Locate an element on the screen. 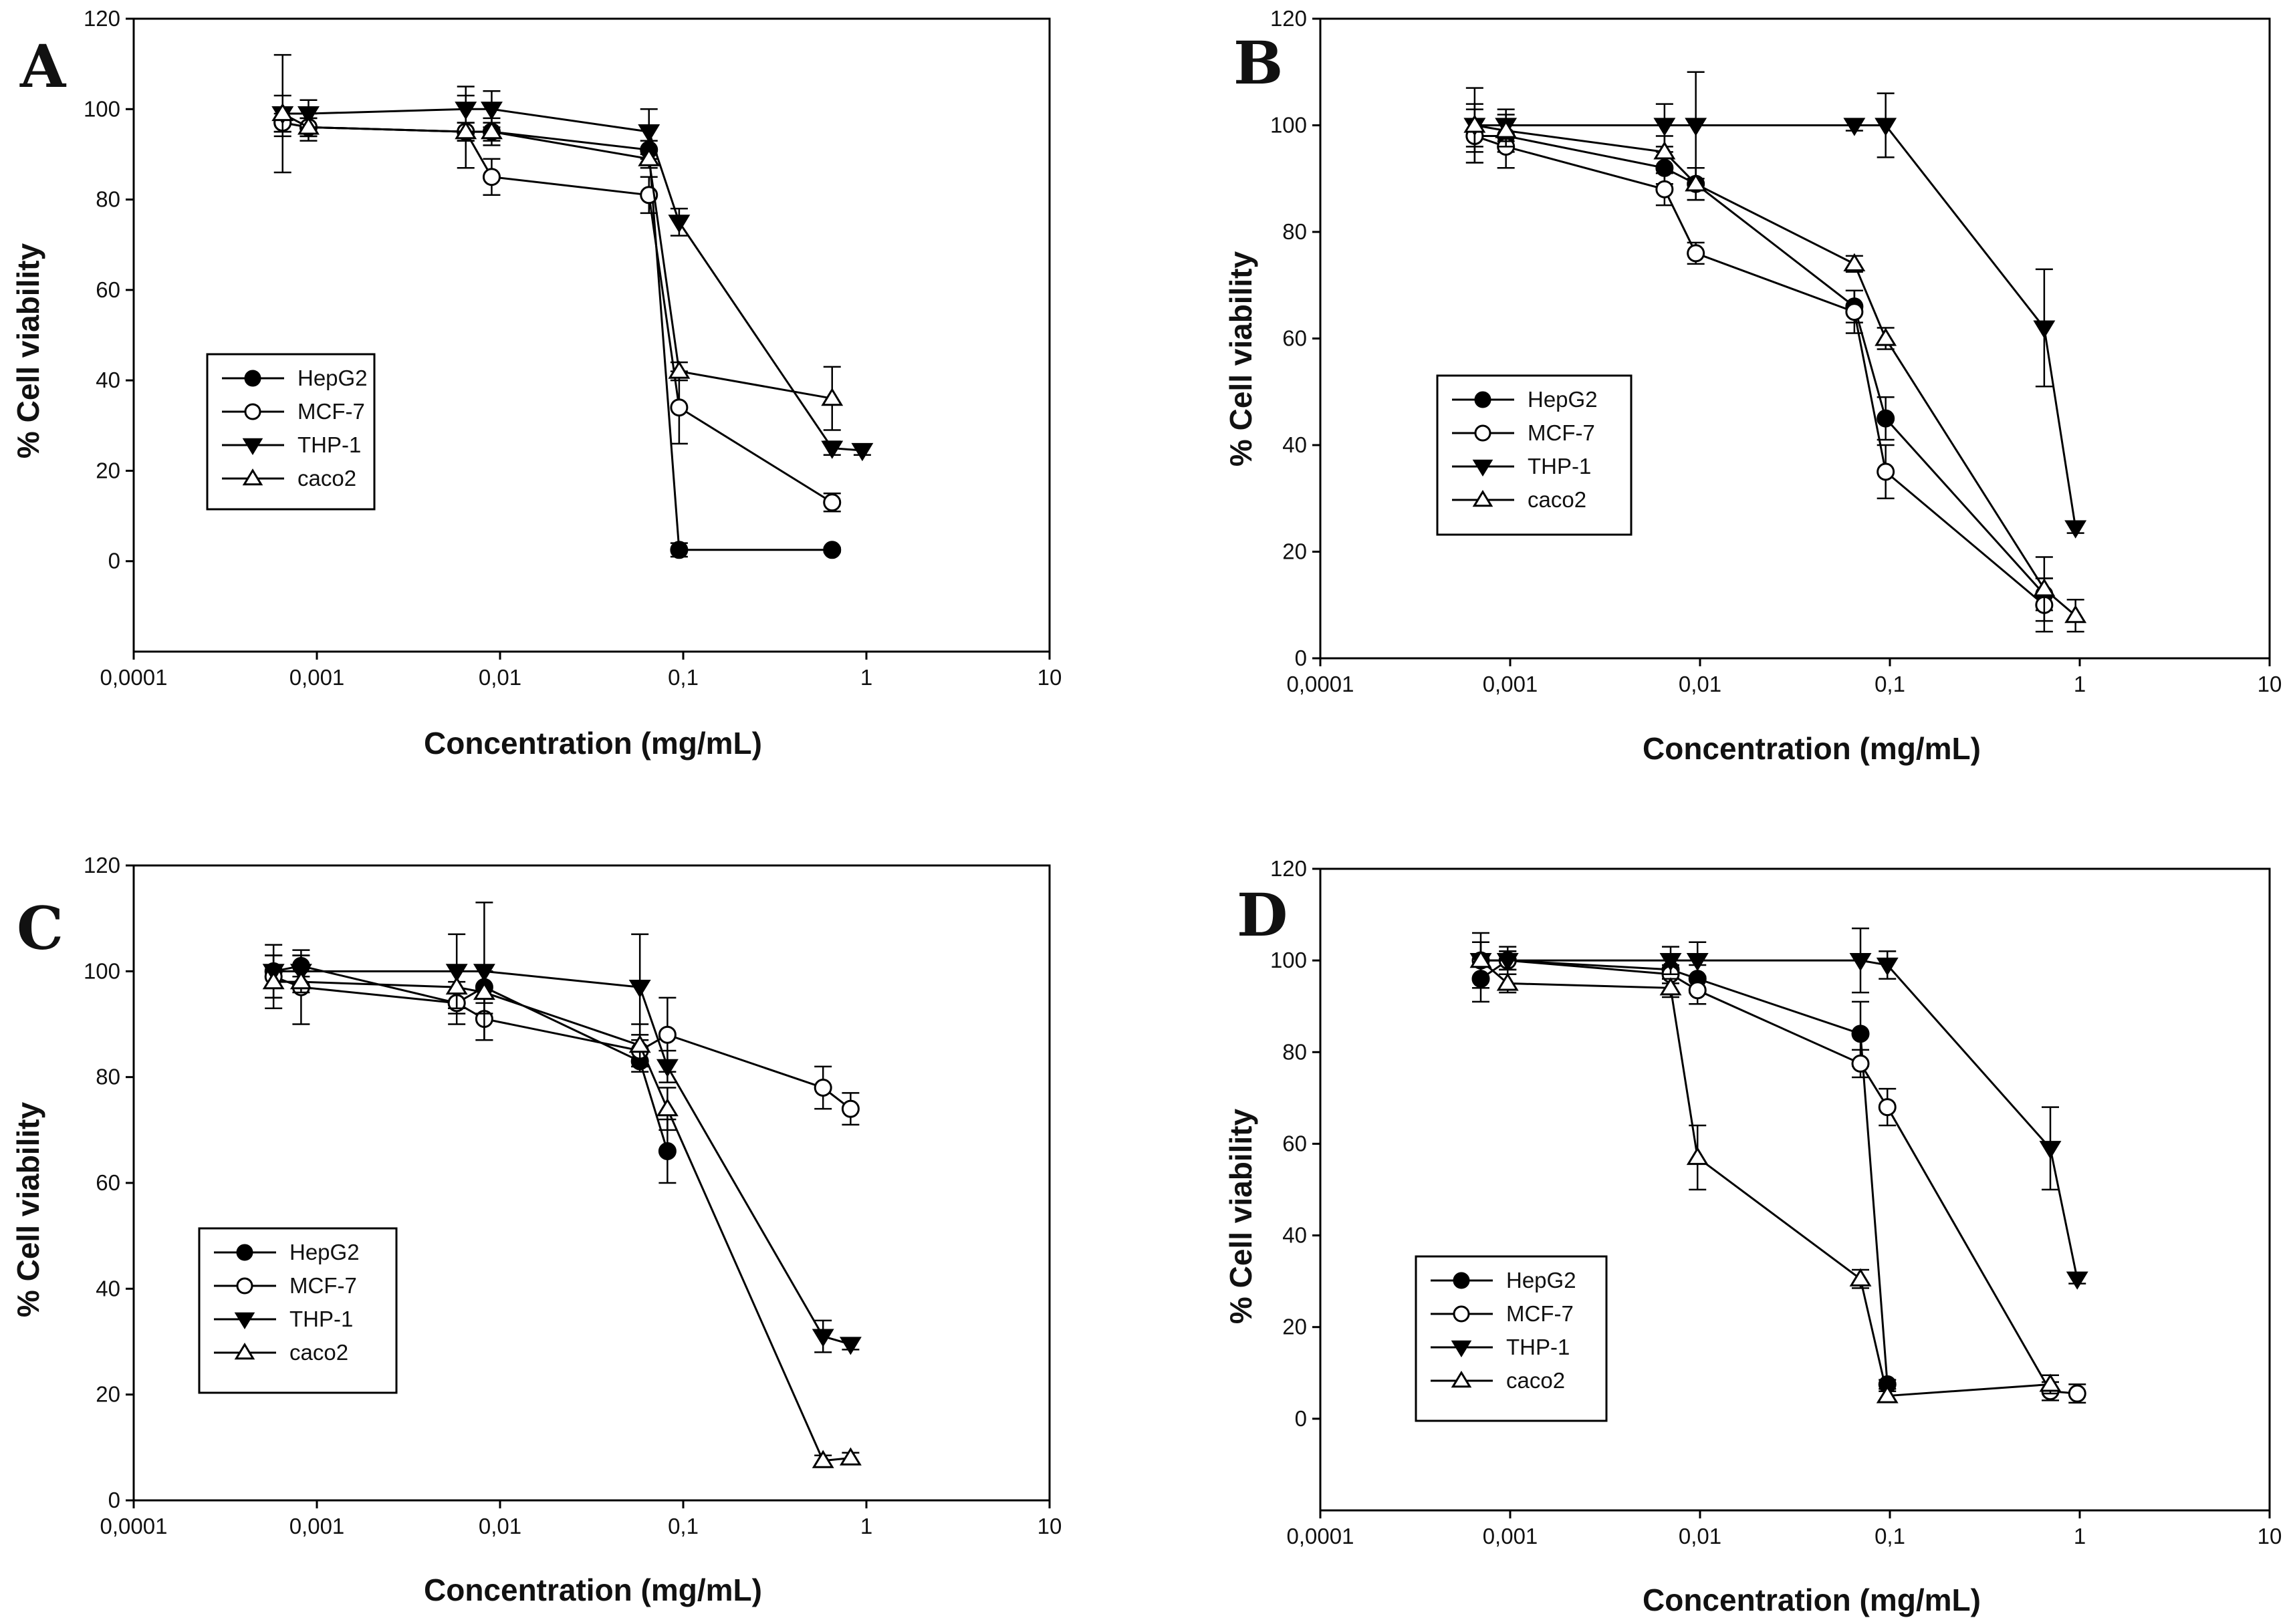 The image size is (2293, 1624). panel-c-y-axis-title: % Cell viability is located at coordinates (28, 1210).